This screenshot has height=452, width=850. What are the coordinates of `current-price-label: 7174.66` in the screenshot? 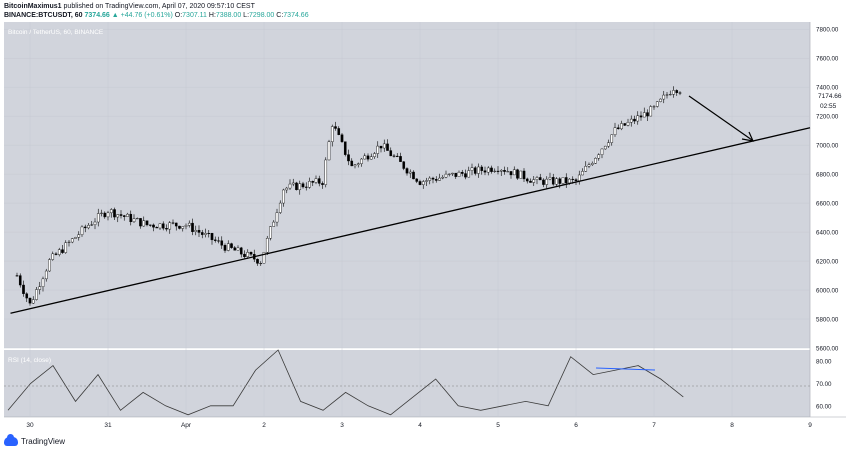 It's located at (830, 96).